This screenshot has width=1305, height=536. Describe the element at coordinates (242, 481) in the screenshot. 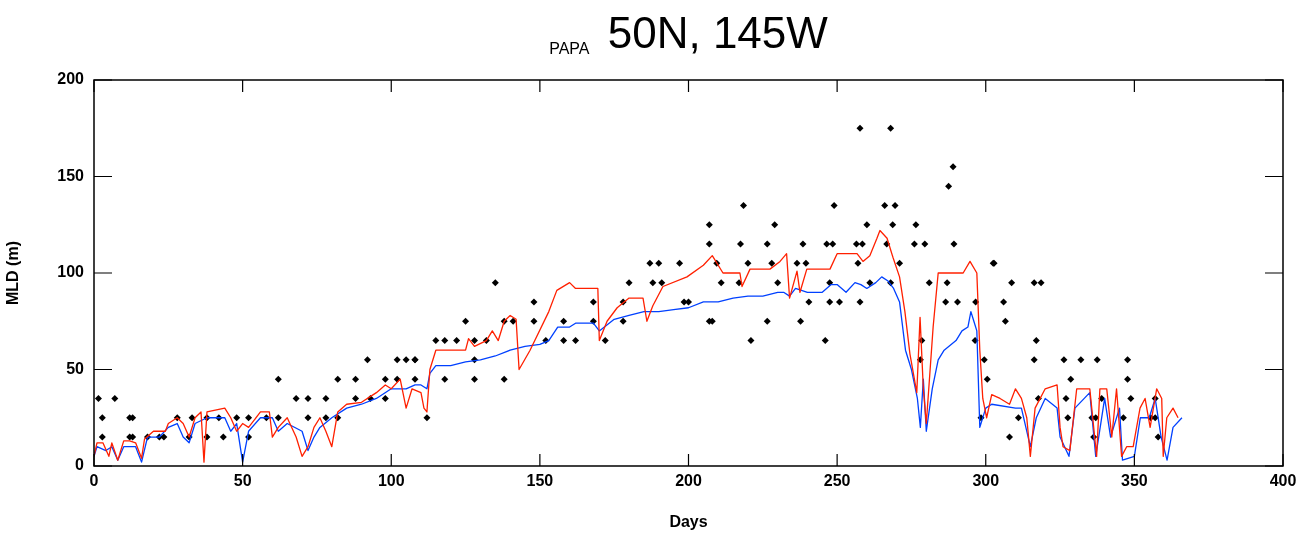

I see `x-tick-label: 50` at that location.